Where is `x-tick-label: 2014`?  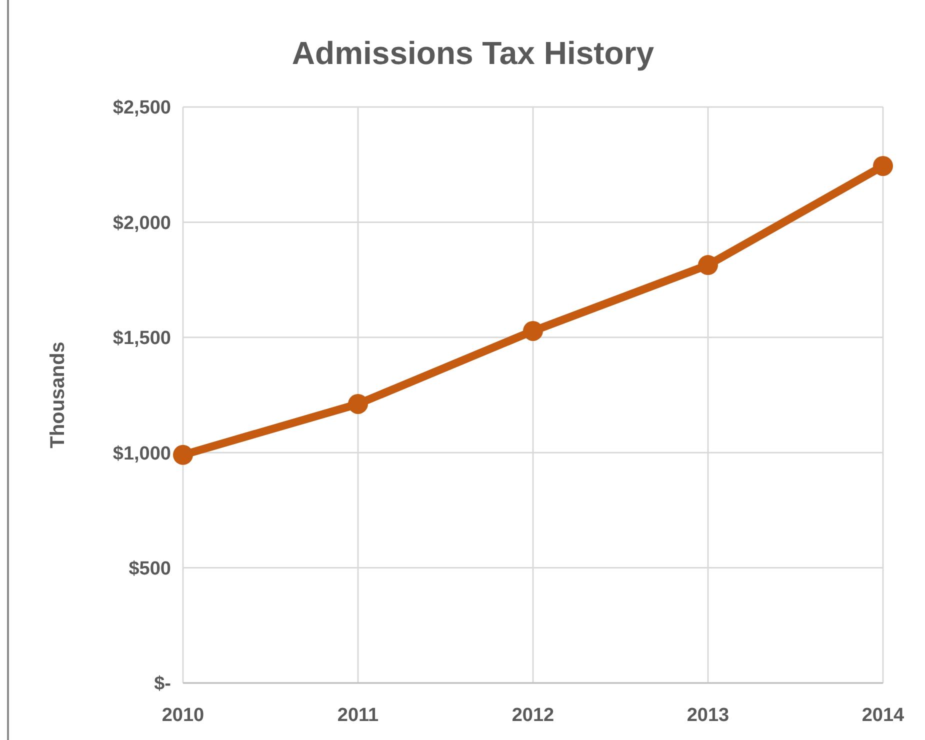
x-tick-label: 2014 is located at coordinates (883, 715).